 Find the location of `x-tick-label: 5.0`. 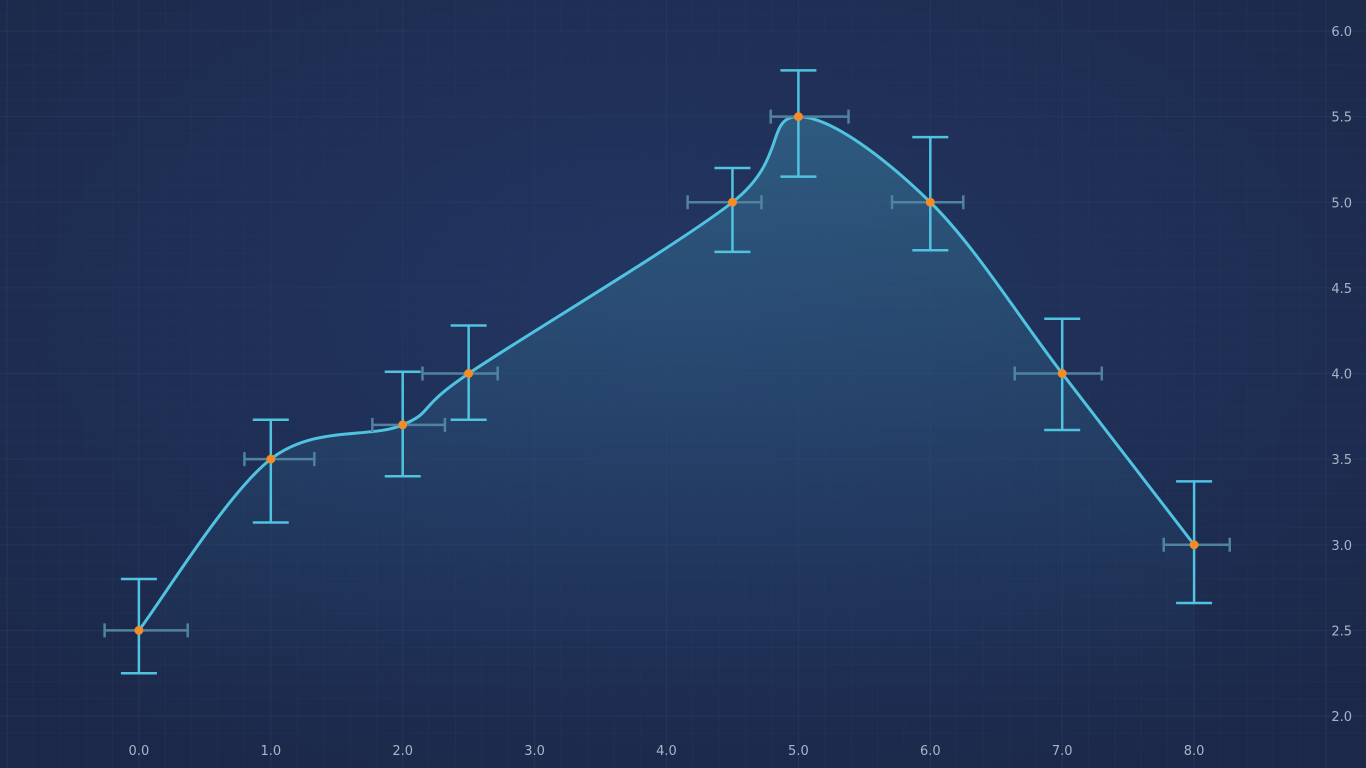

x-tick-label: 5.0 is located at coordinates (798, 751).